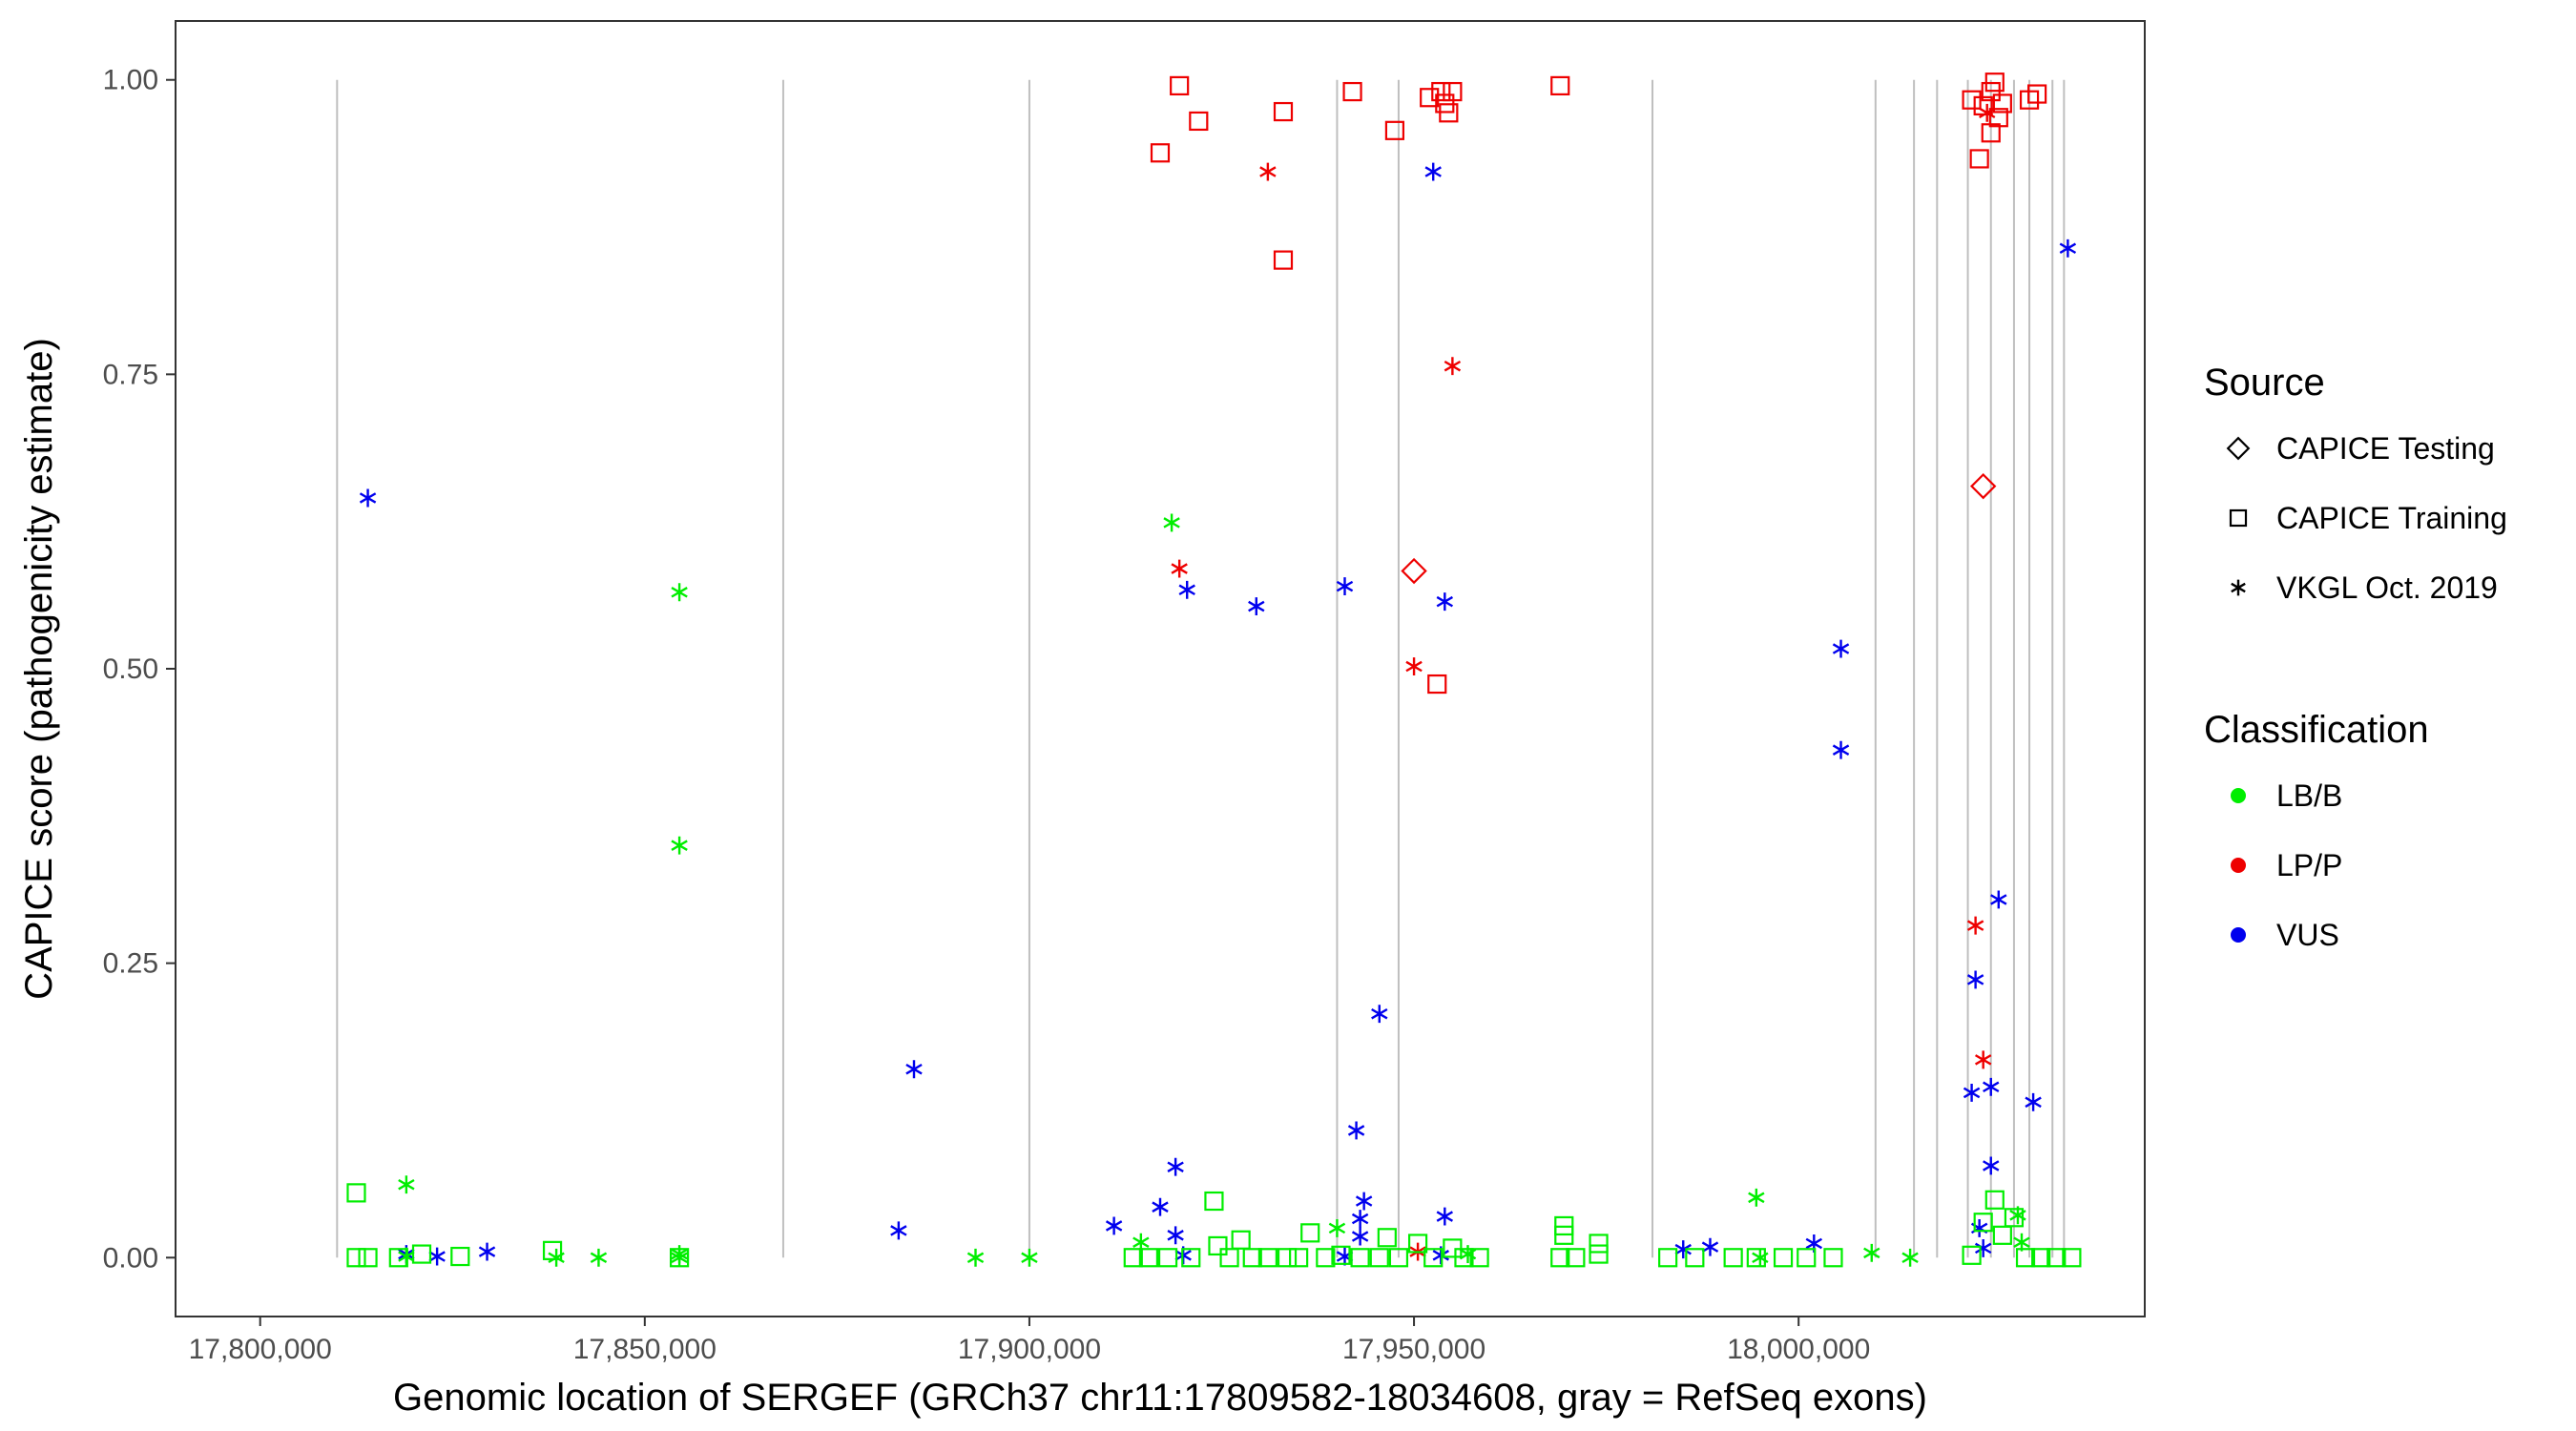 This screenshot has width=2576, height=1431. I want to click on legend-key-dot, so click(2238, 795).